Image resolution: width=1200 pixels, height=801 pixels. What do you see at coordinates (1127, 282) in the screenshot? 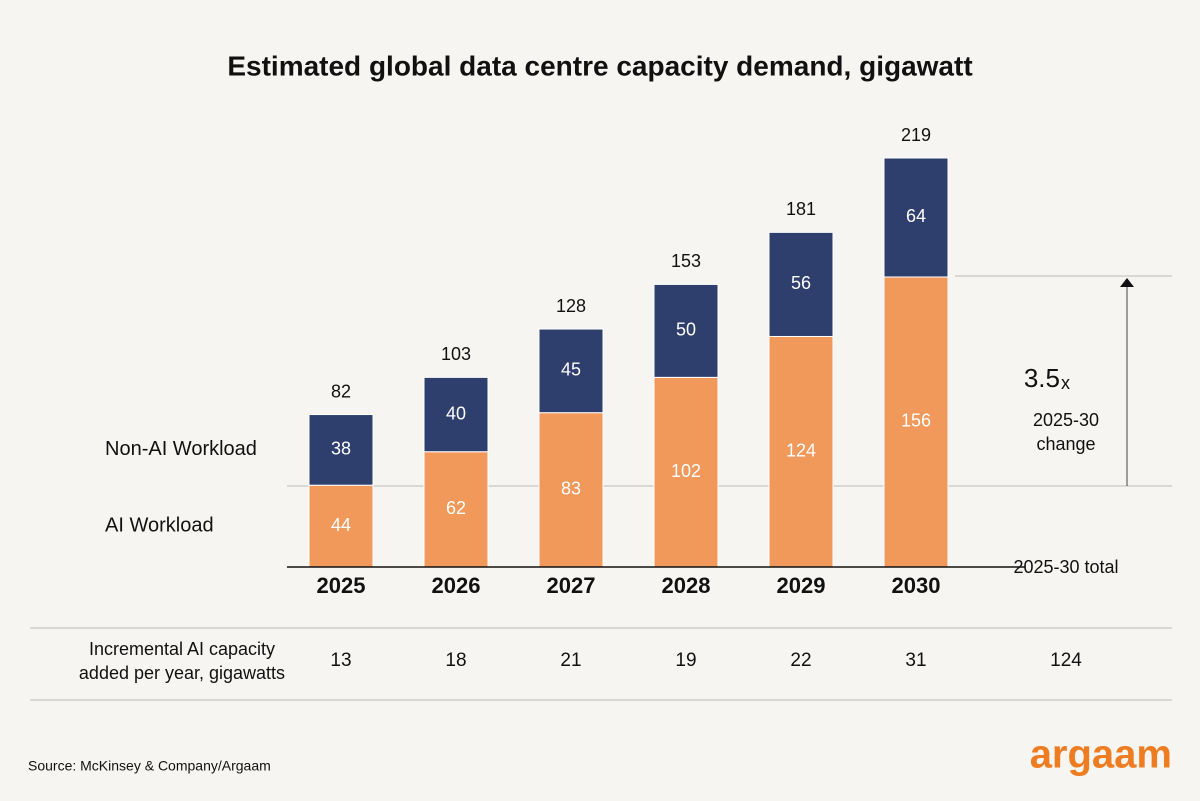
I see `arrow-head` at bounding box center [1127, 282].